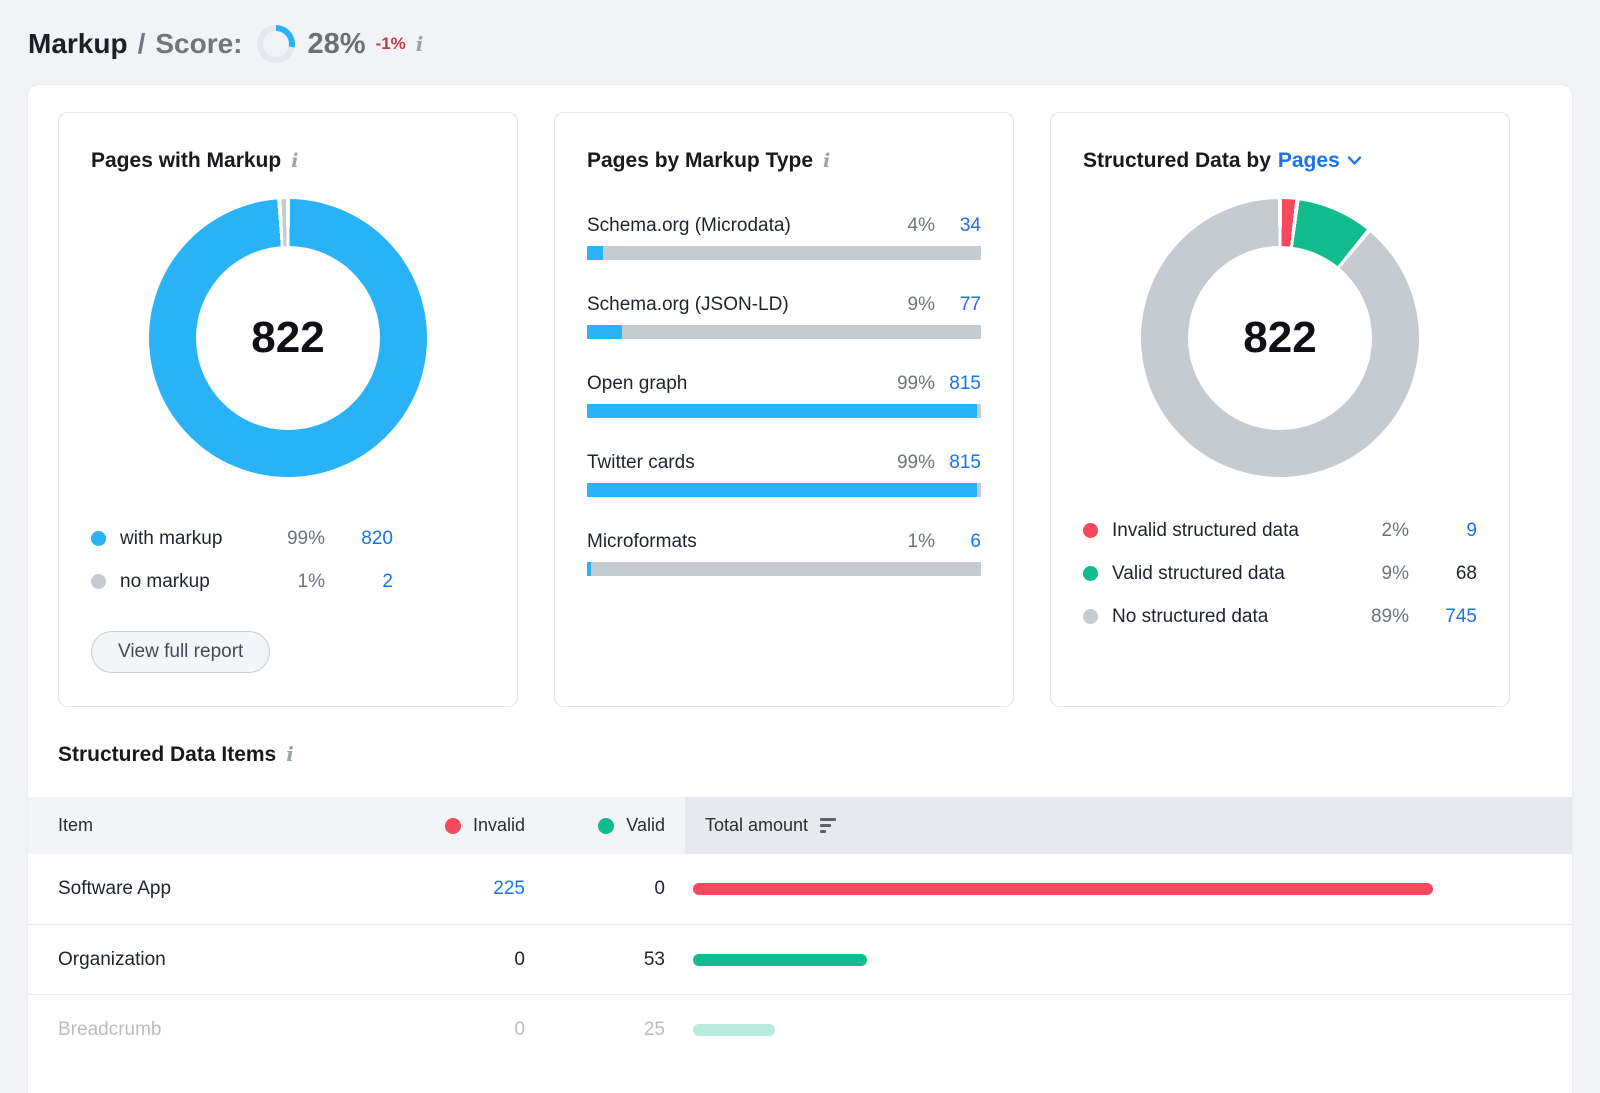  What do you see at coordinates (1190, 616) in the screenshot?
I see `legend-label: No structured data` at bounding box center [1190, 616].